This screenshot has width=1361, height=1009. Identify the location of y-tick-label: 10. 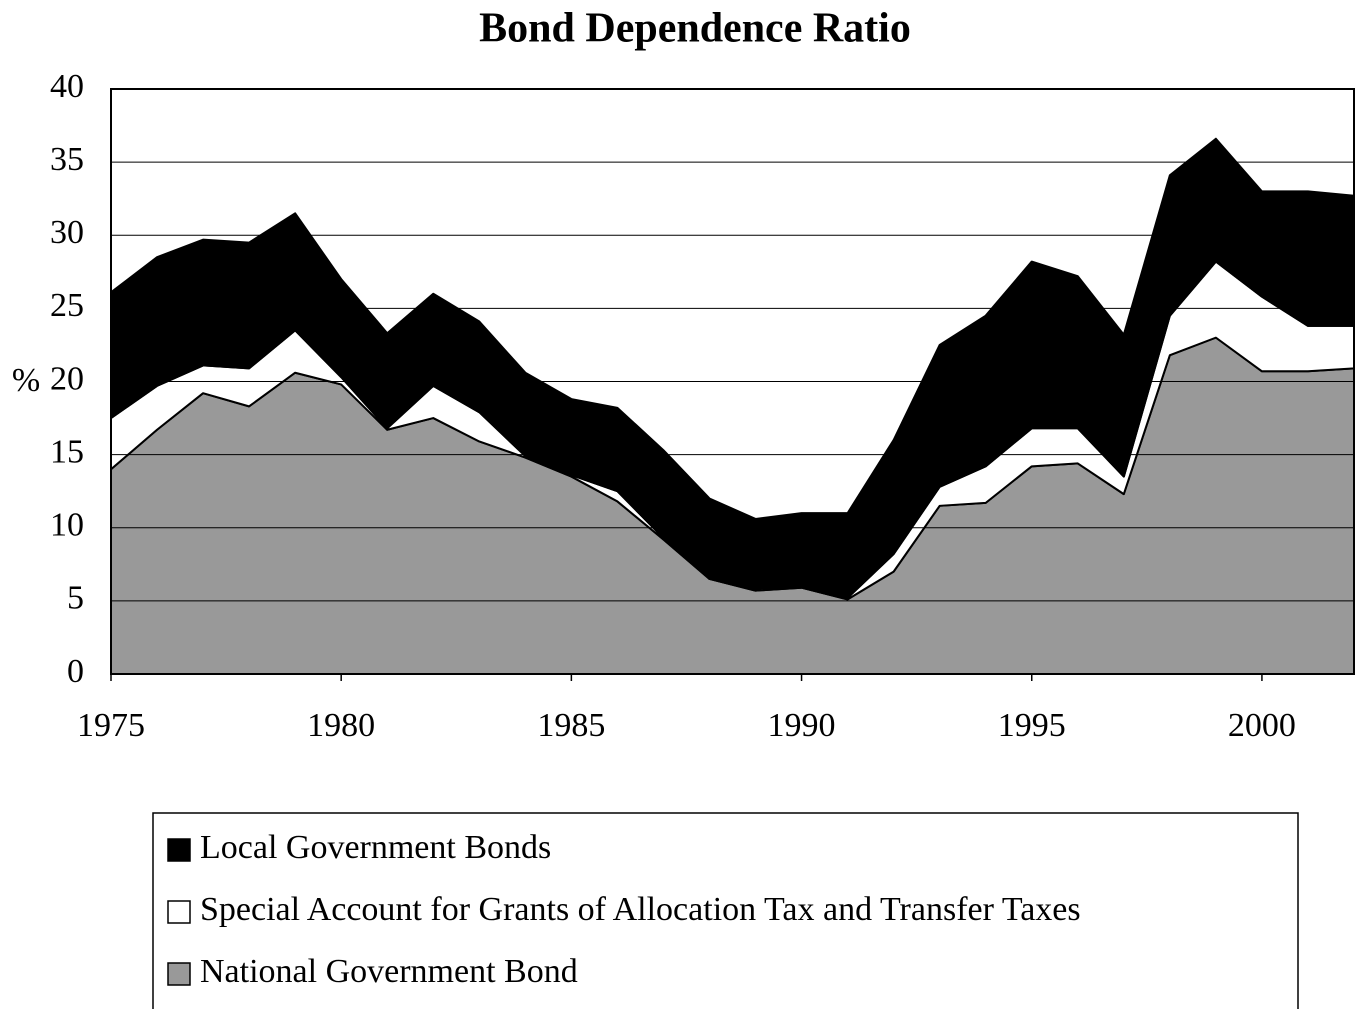
(67, 525).